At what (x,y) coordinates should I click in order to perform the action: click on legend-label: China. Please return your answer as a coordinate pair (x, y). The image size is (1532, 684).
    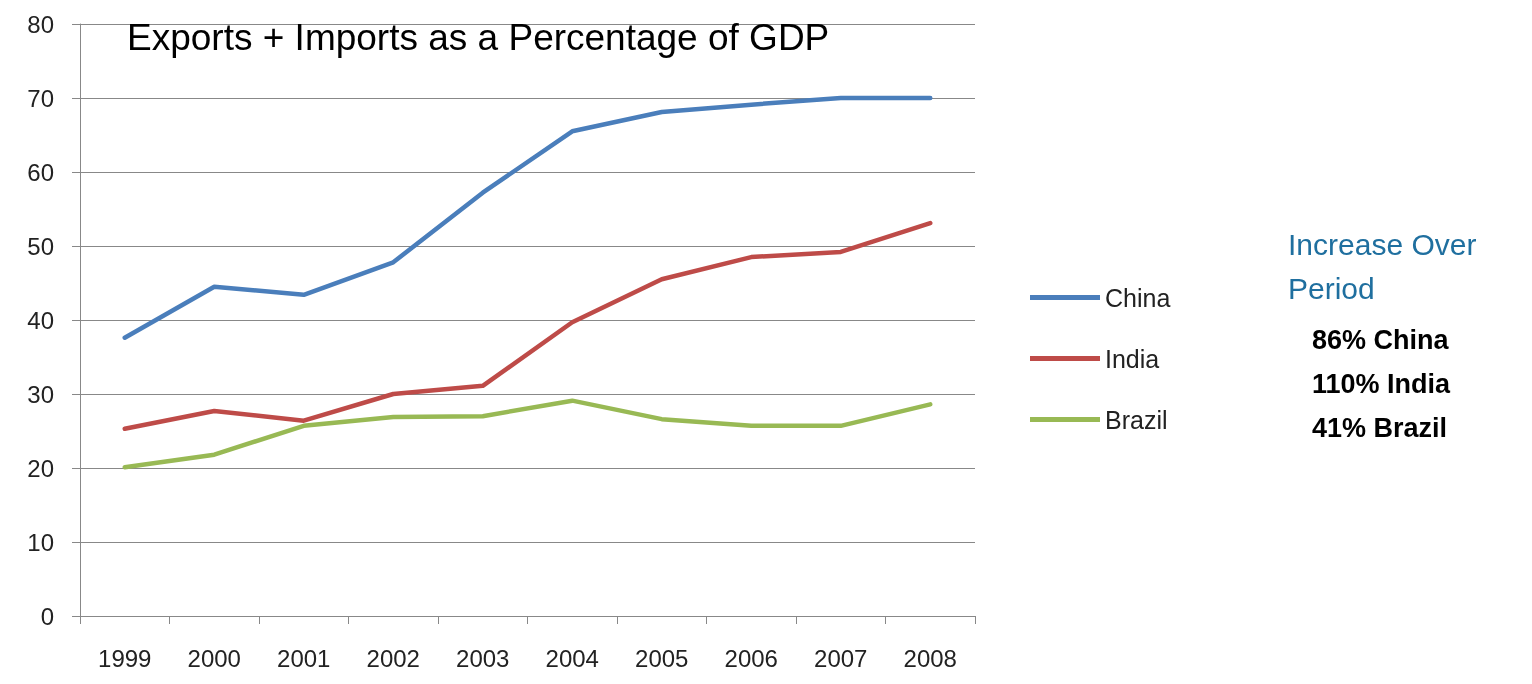
    Looking at the image, I should click on (1138, 297).